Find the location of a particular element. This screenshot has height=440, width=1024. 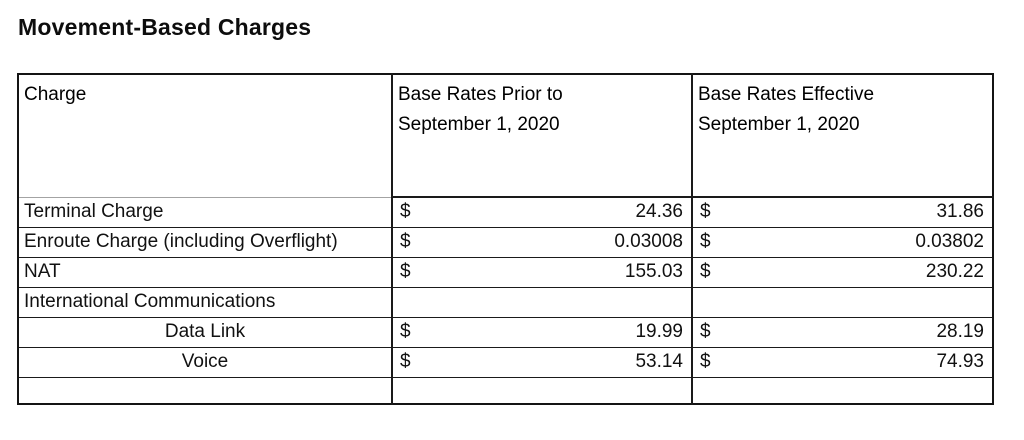

rate-prior-cell: $24.36 is located at coordinates (542, 212).